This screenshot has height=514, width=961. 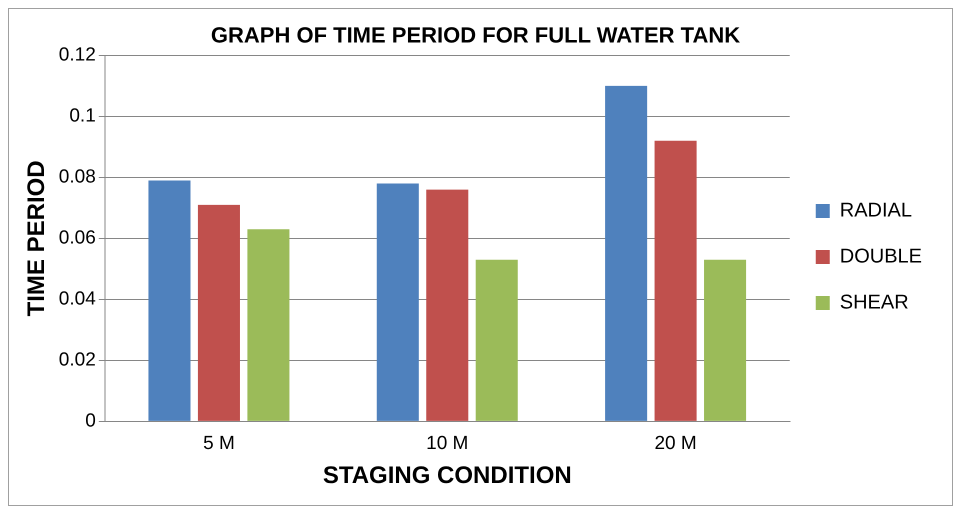 What do you see at coordinates (675, 443) in the screenshot?
I see `x-tick-label: 20 M` at bounding box center [675, 443].